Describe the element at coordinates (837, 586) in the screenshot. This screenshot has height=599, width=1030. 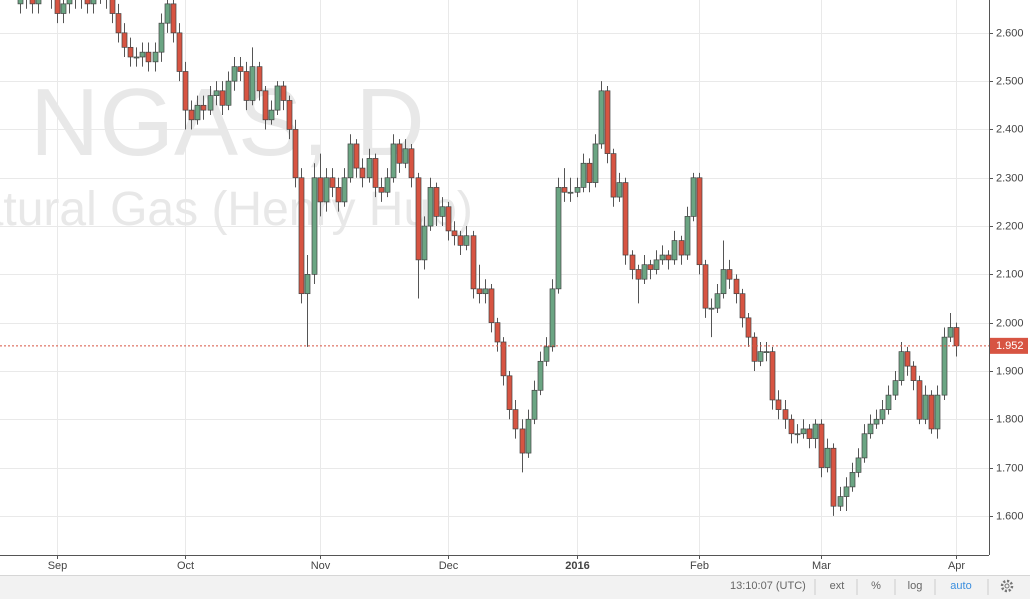
I see `ext-button: ext` at that location.